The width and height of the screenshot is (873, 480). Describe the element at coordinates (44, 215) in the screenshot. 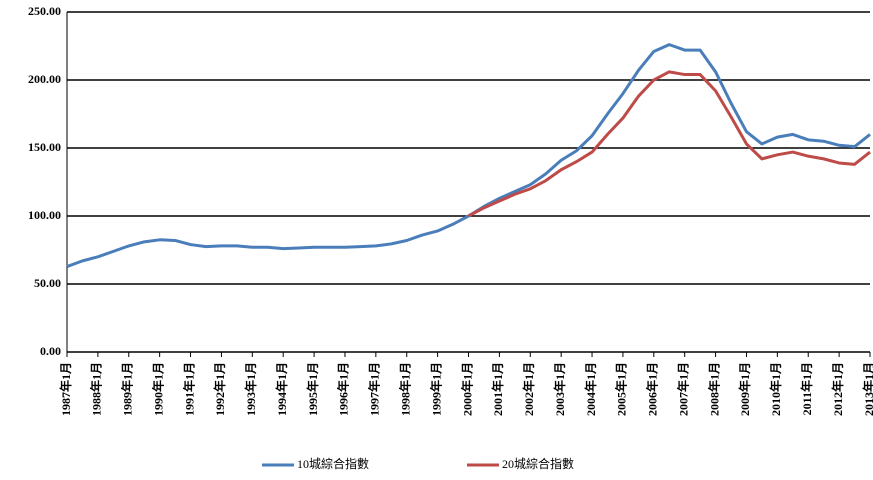

I see `y-tick-label: 100.00` at that location.